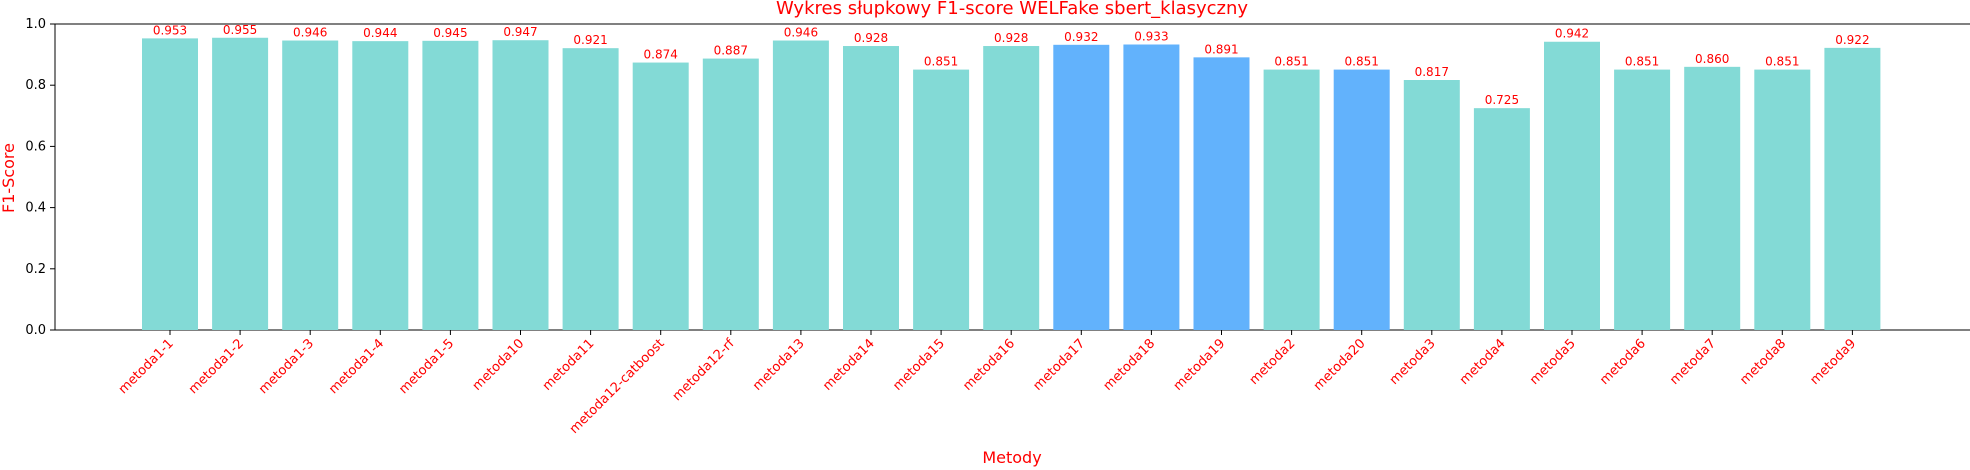 The width and height of the screenshot is (1970, 470). Describe the element at coordinates (1130, 365) in the screenshot. I see `x-tick-label: metoda18` at that location.